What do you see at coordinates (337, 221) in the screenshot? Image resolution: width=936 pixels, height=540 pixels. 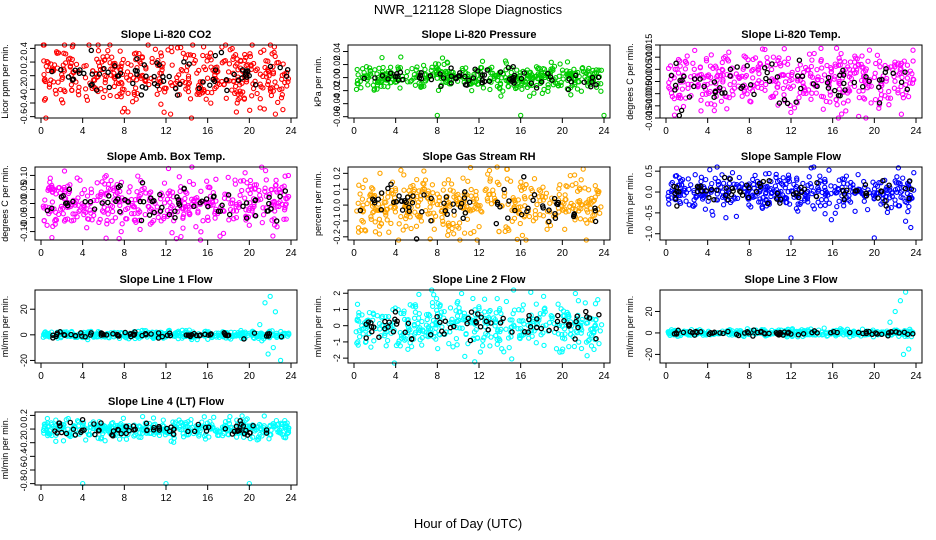 I see `y-tick-label: -0.1` at bounding box center [337, 221].